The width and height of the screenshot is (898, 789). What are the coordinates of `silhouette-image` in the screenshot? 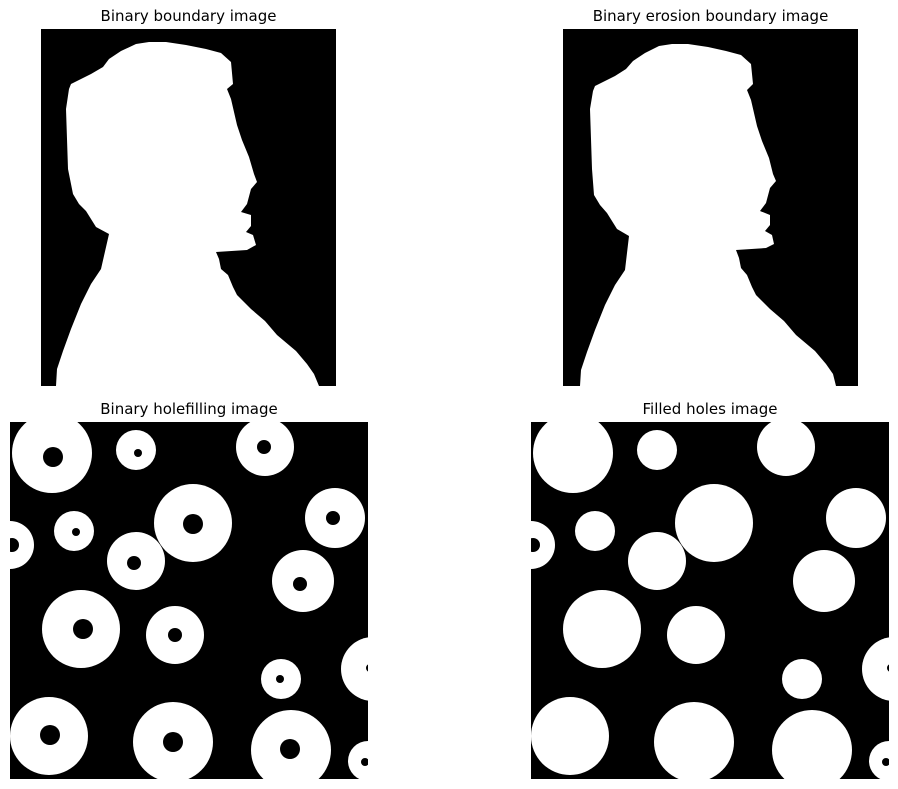 It's located at (188, 207).